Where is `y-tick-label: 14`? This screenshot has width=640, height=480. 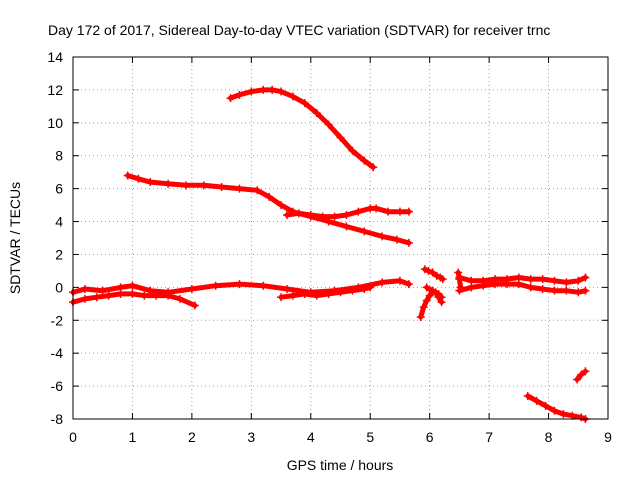
y-tick-label: 14 is located at coordinates (55, 57).